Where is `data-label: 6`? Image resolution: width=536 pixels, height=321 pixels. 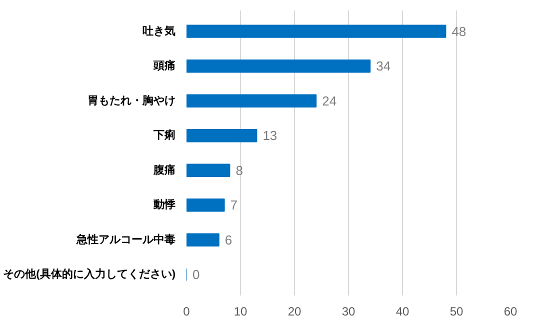
data-label: 6 is located at coordinates (228, 240).